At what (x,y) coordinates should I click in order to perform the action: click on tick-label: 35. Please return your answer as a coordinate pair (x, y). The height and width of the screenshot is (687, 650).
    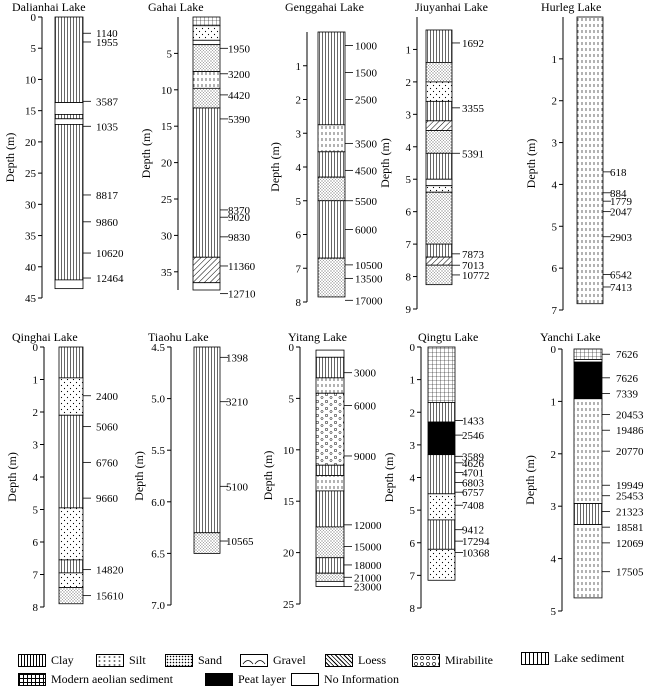
    Looking at the image, I should click on (31, 237).